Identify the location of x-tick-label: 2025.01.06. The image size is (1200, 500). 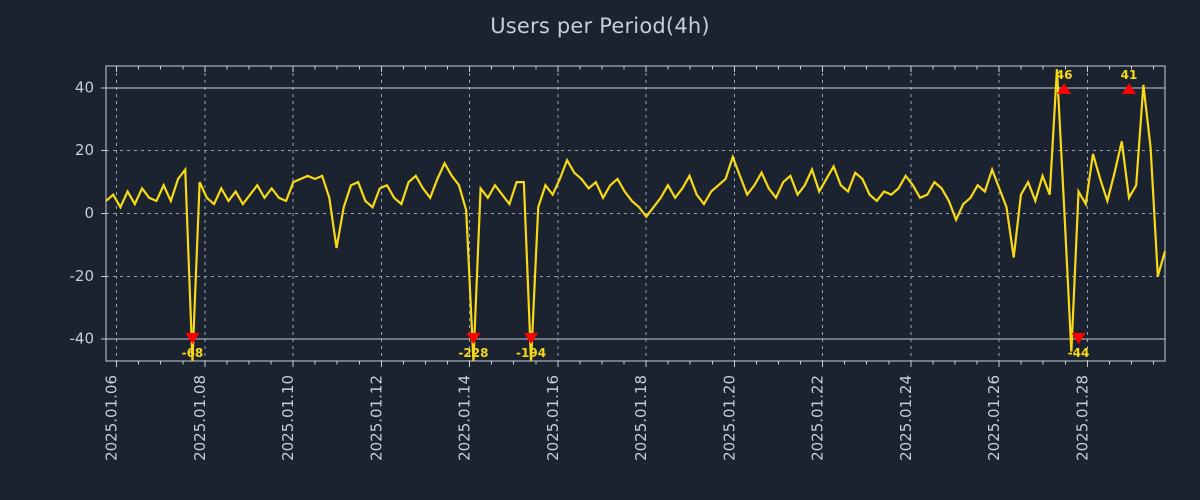
(112, 418).